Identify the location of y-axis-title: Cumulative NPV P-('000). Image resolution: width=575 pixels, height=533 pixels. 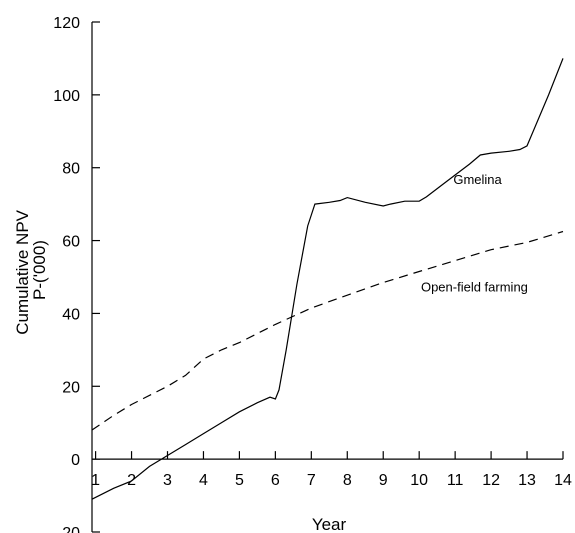
(31, 269).